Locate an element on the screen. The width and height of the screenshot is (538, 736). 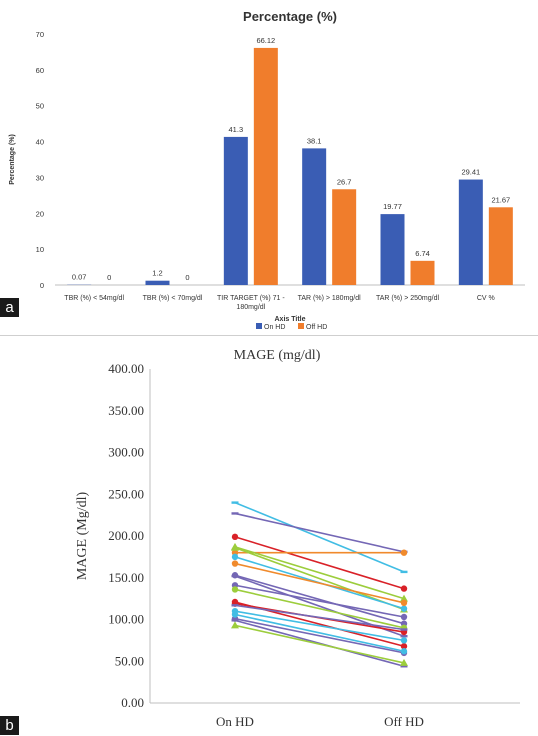
legend-label: On HD is located at coordinates (274, 327).